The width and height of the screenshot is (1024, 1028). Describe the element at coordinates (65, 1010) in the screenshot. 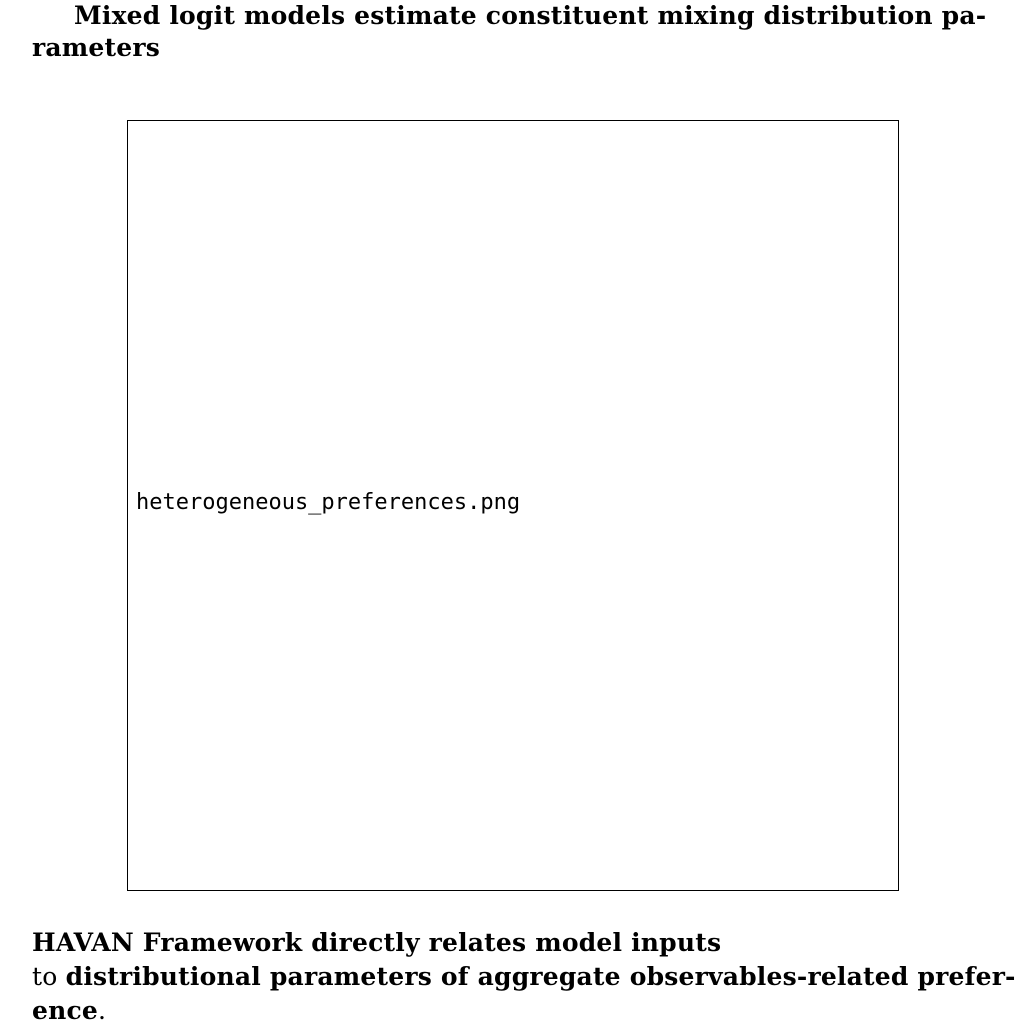

I see `caption-bold-text-3: ence` at that location.